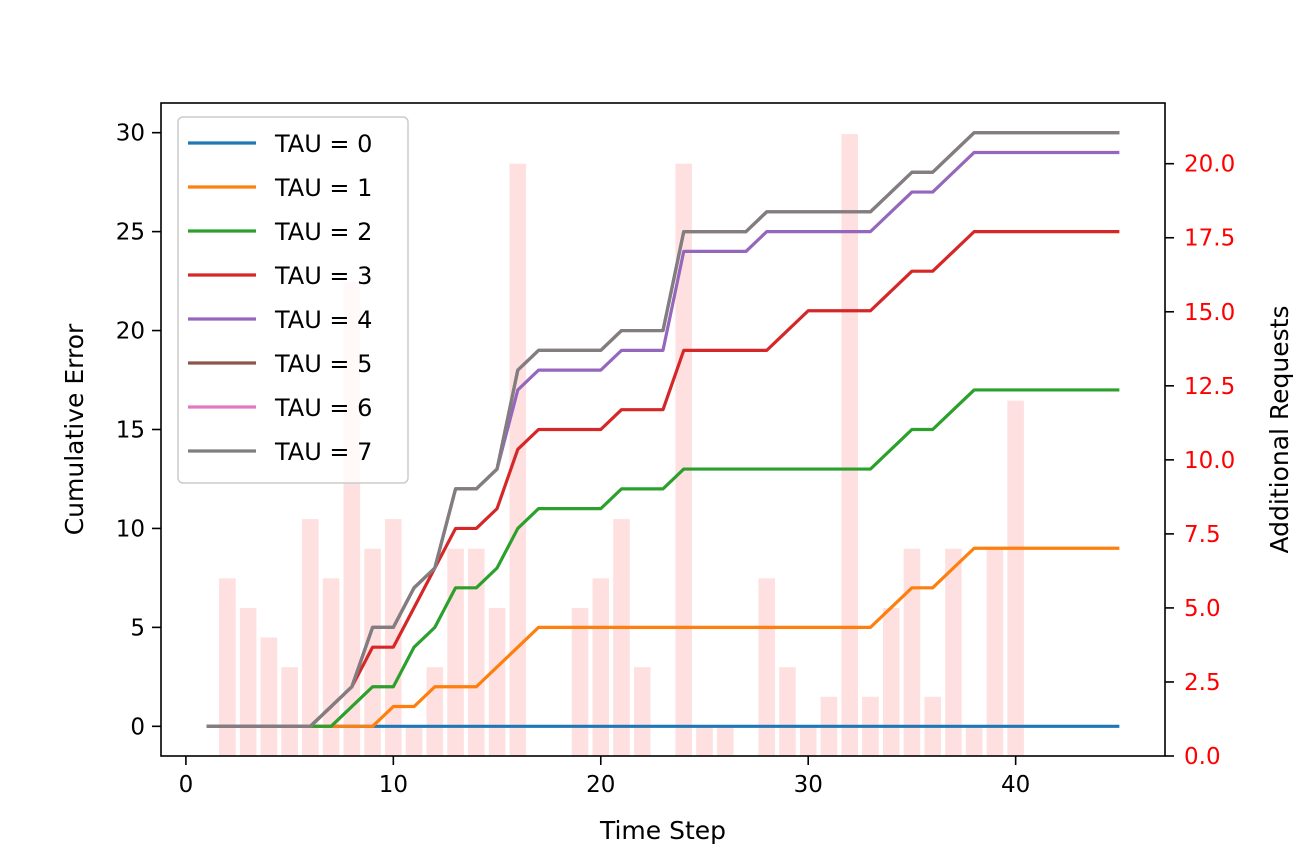 Image resolution: width=1296 pixels, height=868 pixels. Describe the element at coordinates (1202, 683) in the screenshot. I see `y2-tick-label: 2.5` at that location.